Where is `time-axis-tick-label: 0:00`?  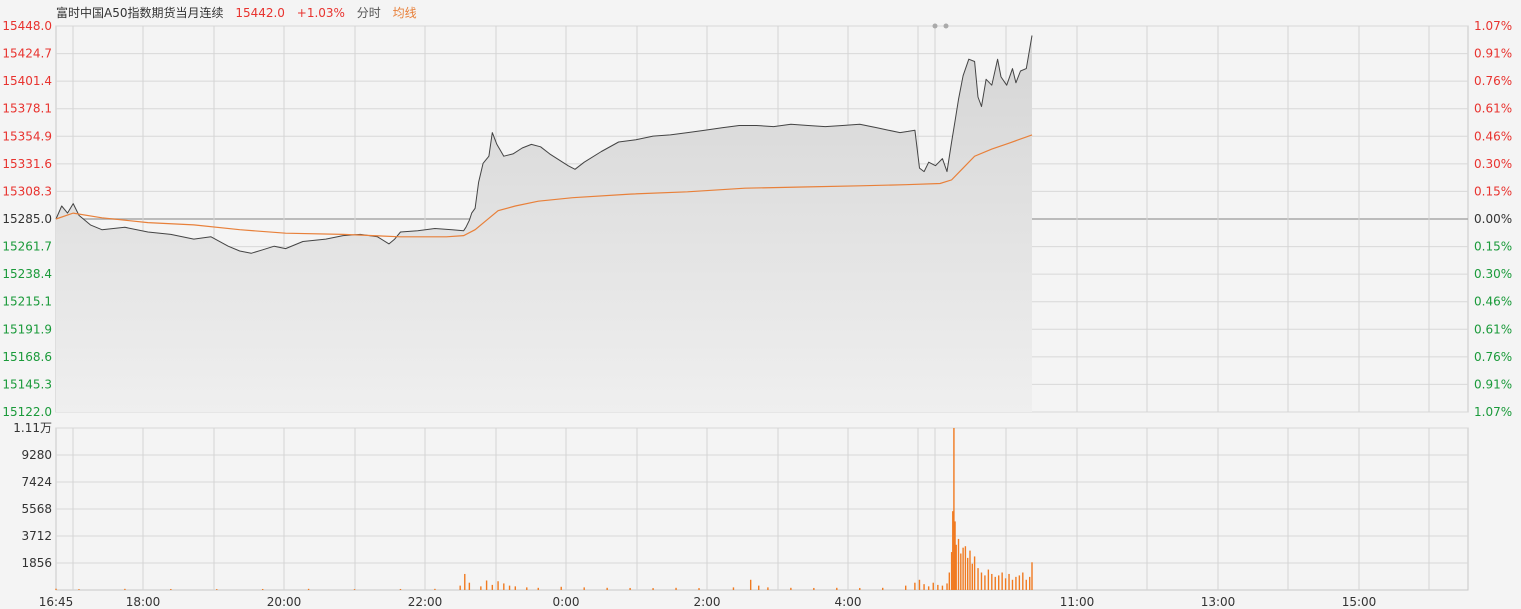
time-axis-tick-label: 0:00 is located at coordinates (566, 602).